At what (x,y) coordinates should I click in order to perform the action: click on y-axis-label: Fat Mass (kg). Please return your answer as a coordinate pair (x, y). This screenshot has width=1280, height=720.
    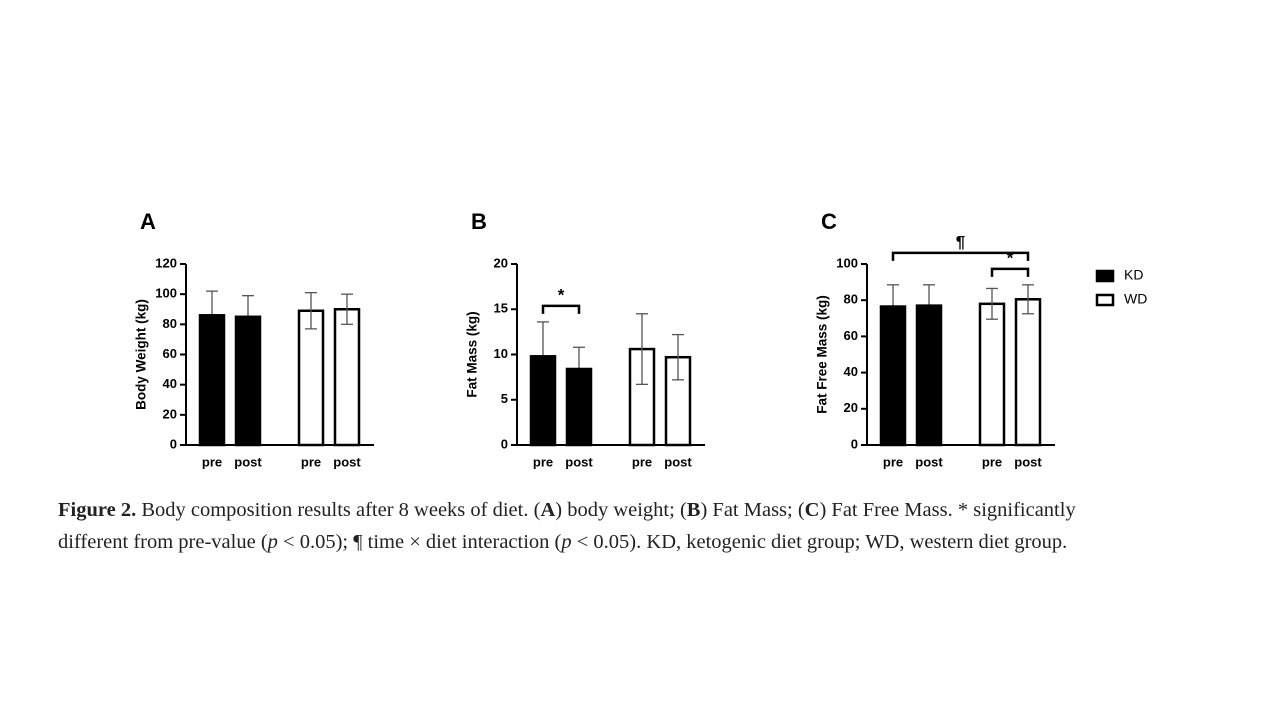
    Looking at the image, I should click on (472, 354).